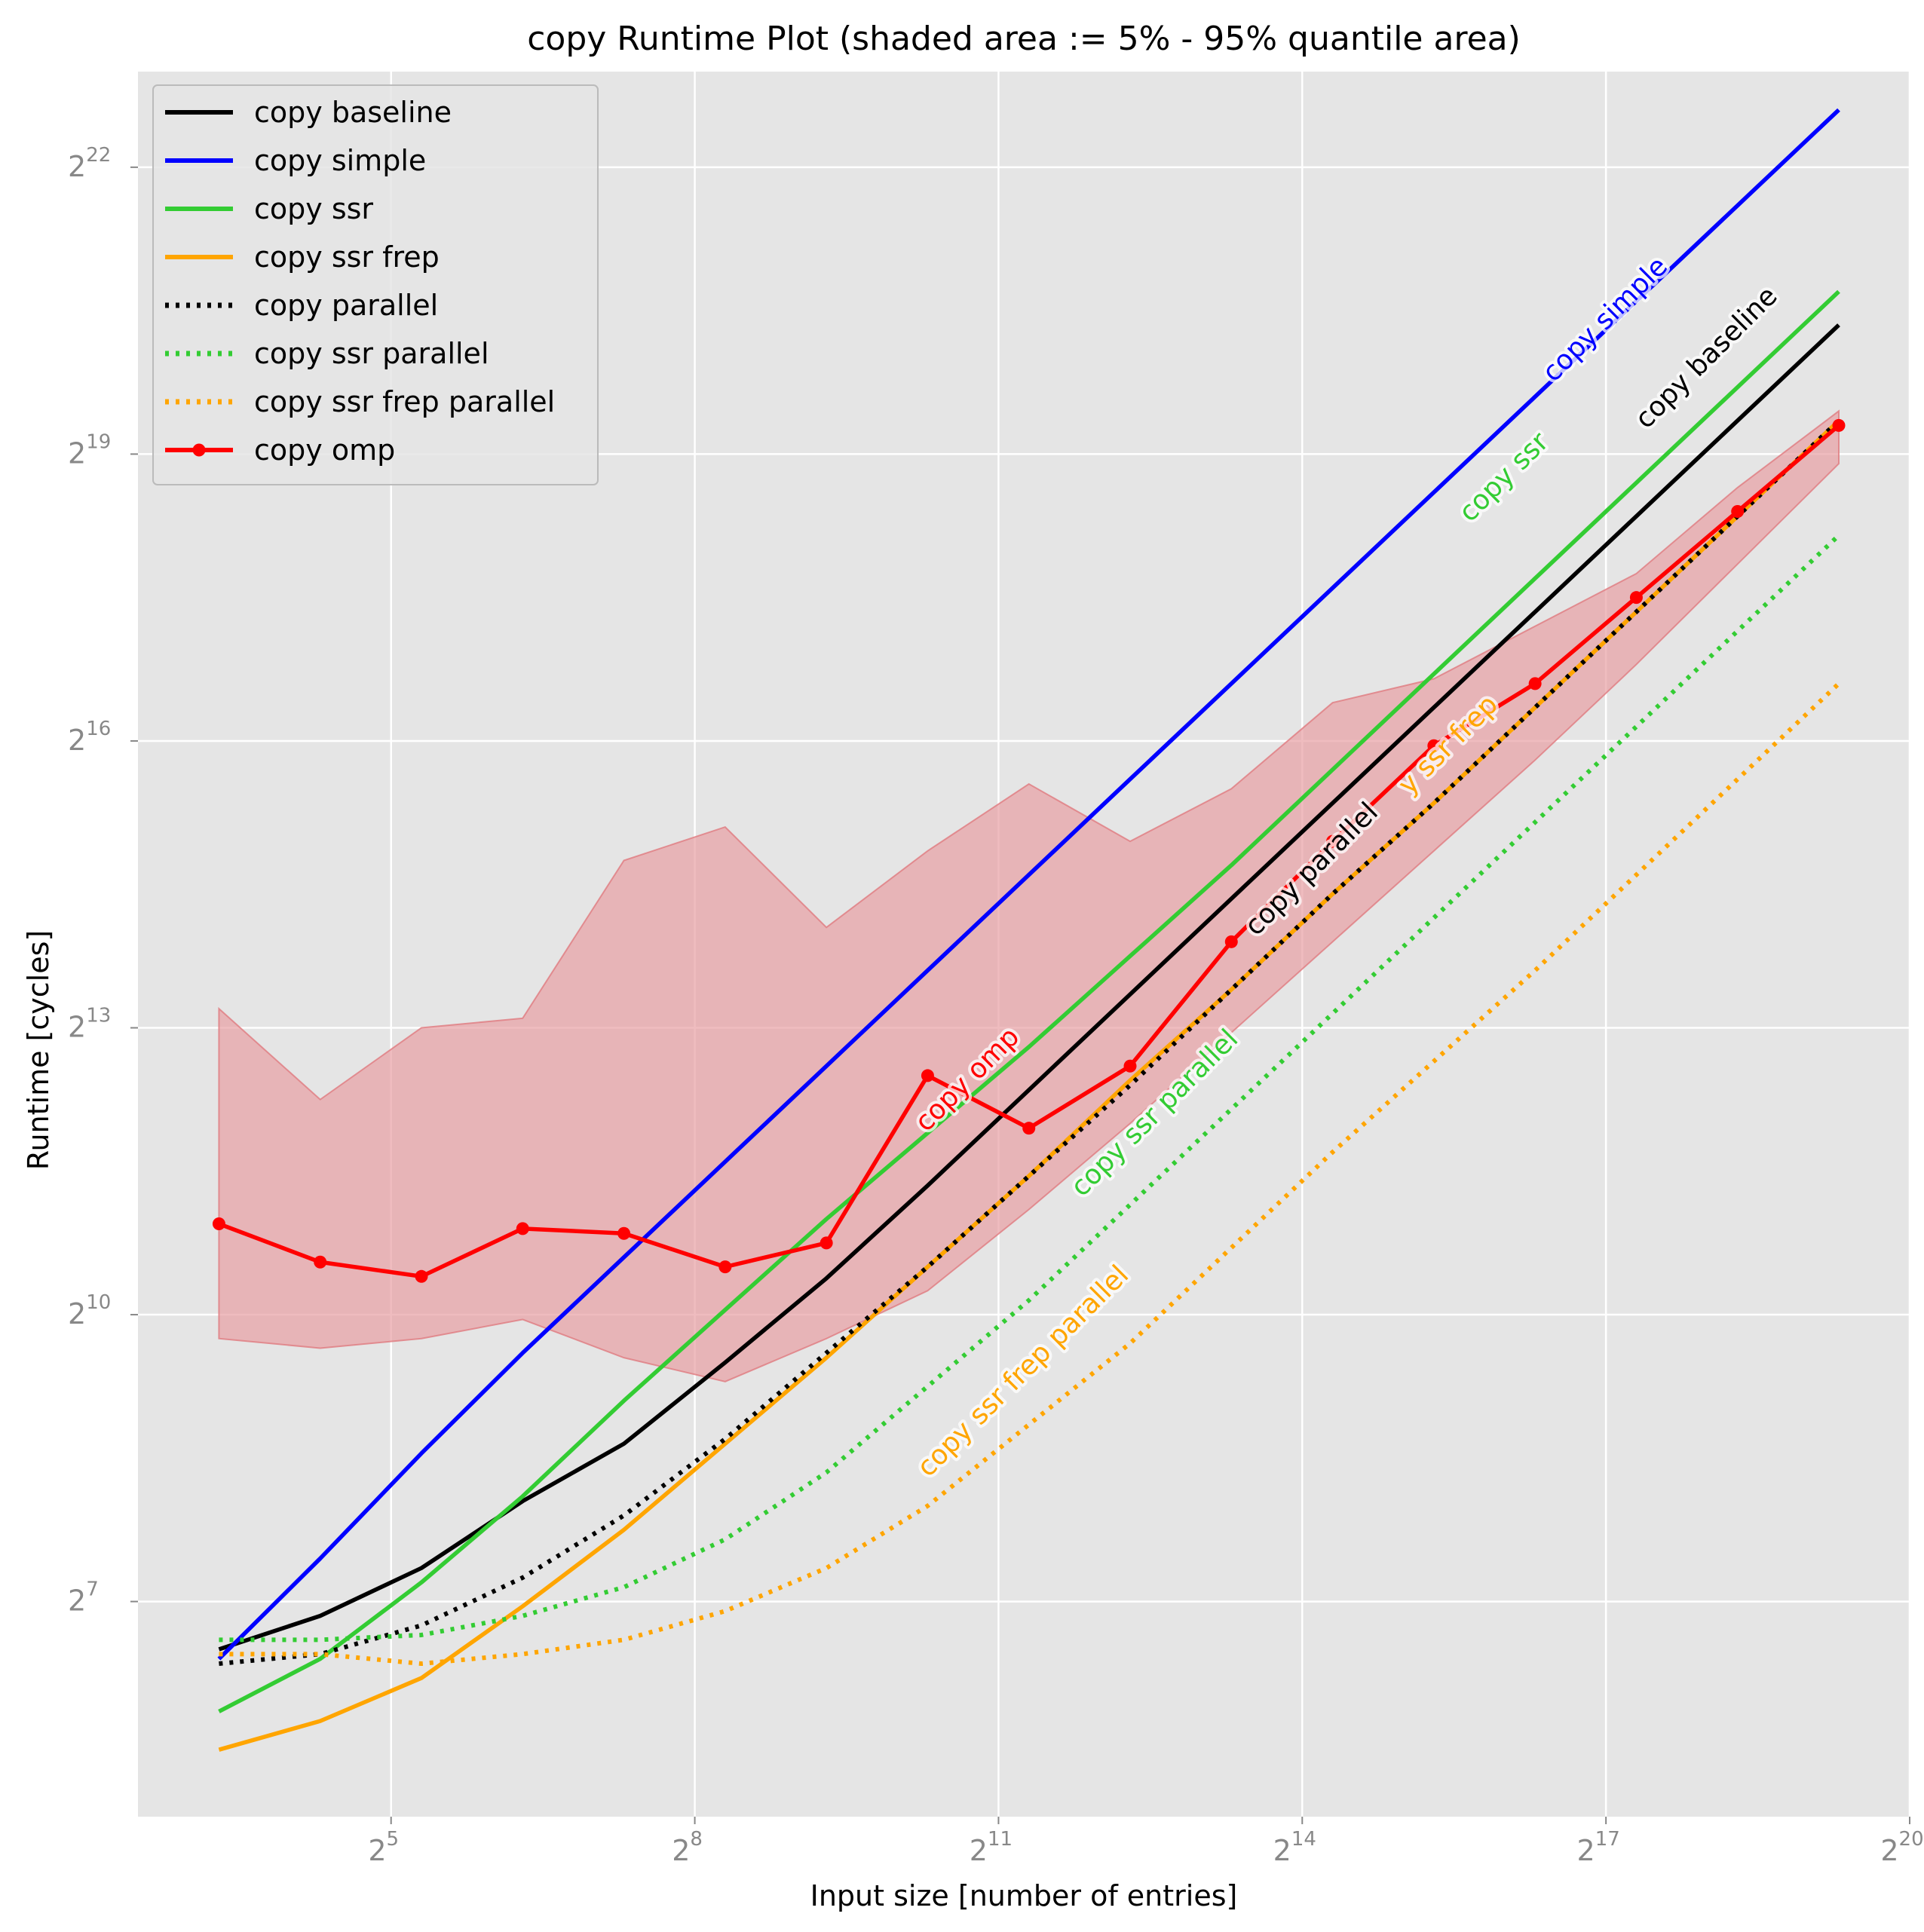 This screenshot has height=1932, width=1924. What do you see at coordinates (89, 1023) in the screenshot?
I see `y-tick-label: 213` at bounding box center [89, 1023].